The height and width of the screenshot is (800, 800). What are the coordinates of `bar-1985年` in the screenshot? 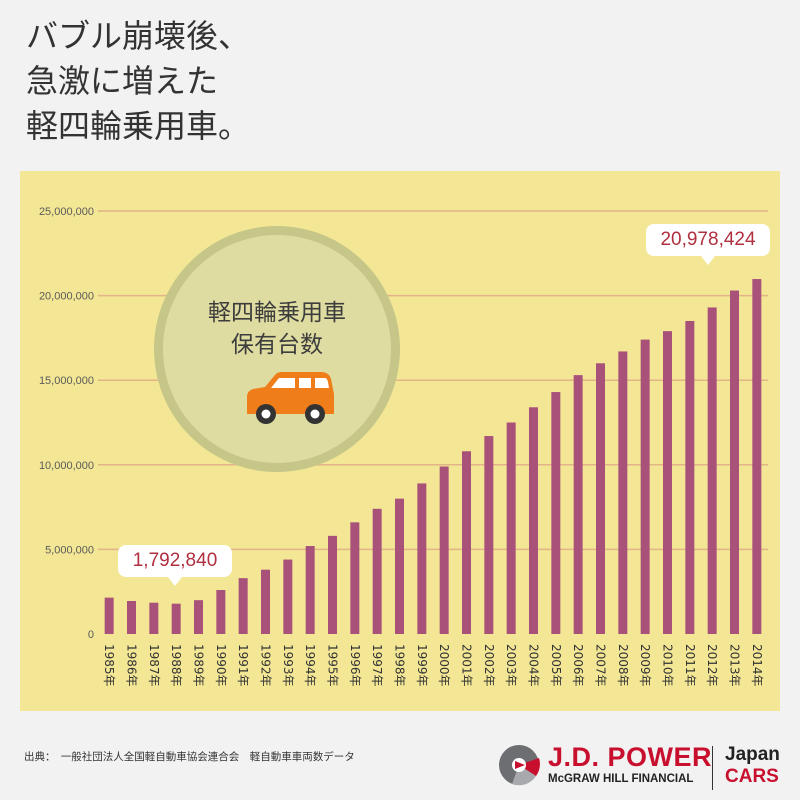 It's located at (109, 615).